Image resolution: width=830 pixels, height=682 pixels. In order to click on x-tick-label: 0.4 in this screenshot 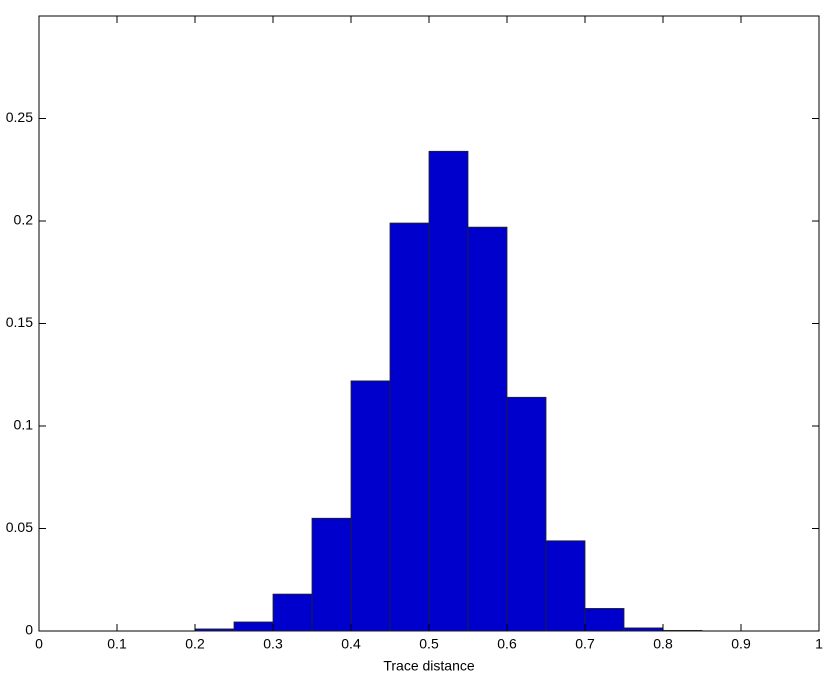, I will do `click(351, 644)`.